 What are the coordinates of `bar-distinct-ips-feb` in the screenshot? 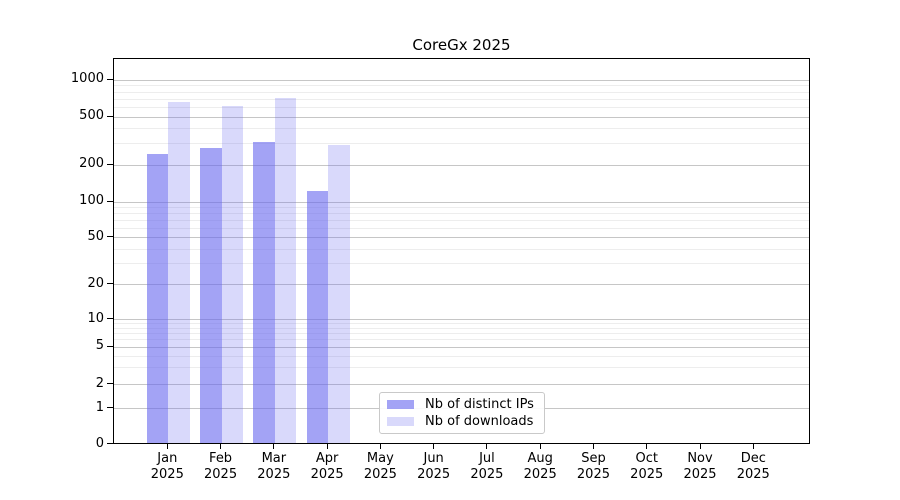 It's located at (211, 295).